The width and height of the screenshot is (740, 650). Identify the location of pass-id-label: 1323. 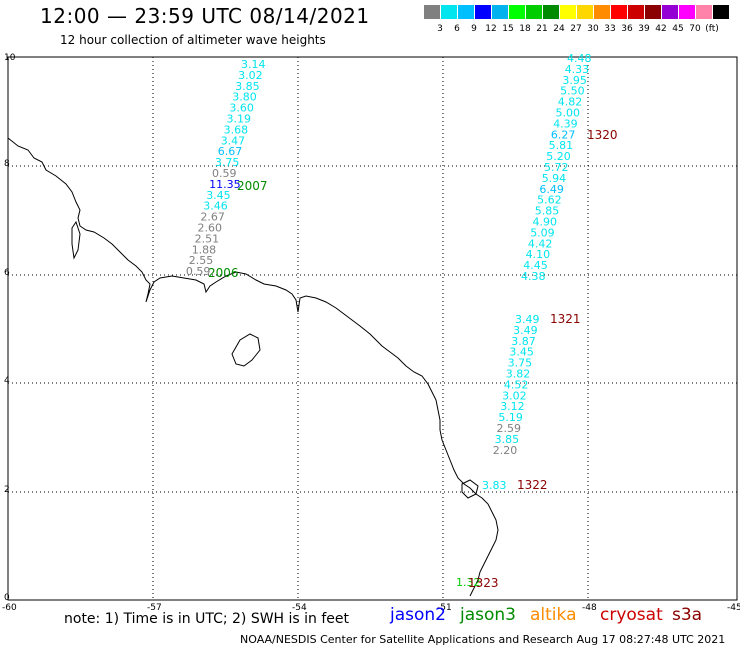
(483, 583).